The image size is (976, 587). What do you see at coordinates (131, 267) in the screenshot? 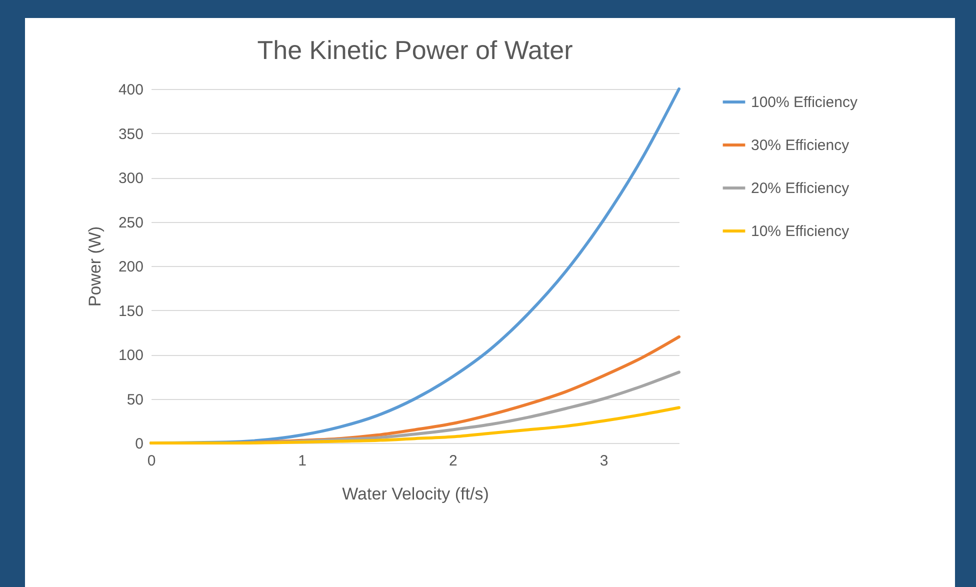
I see `y-tick-label: 200` at bounding box center [131, 267].